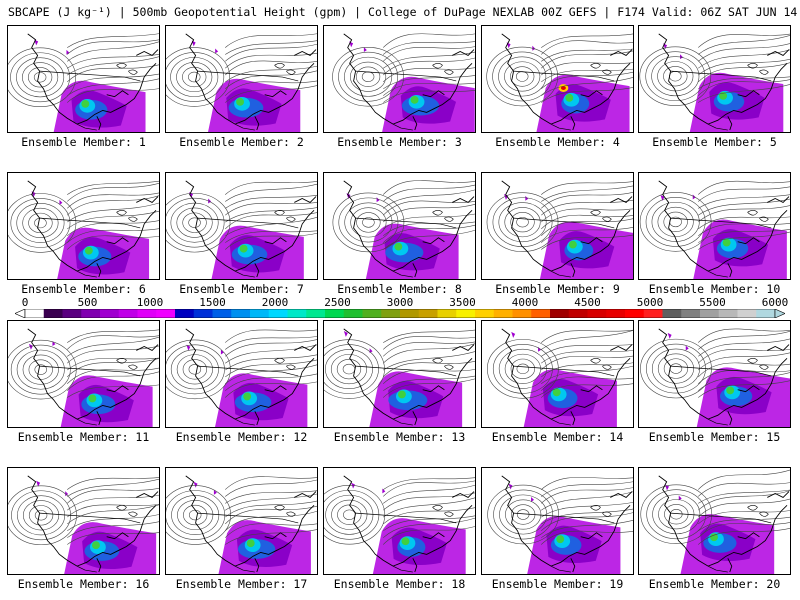 The image size is (800, 600). Describe the element at coordinates (712, 302) in the screenshot. I see `colorbar-tick-label: 5500` at that location.